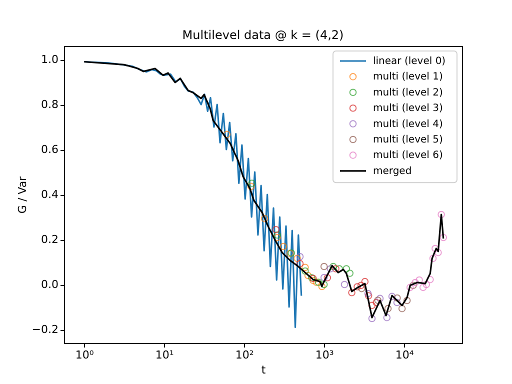  Describe the element at coordinates (244, 355) in the screenshot. I see `x-tick-label: 10²` at that location.